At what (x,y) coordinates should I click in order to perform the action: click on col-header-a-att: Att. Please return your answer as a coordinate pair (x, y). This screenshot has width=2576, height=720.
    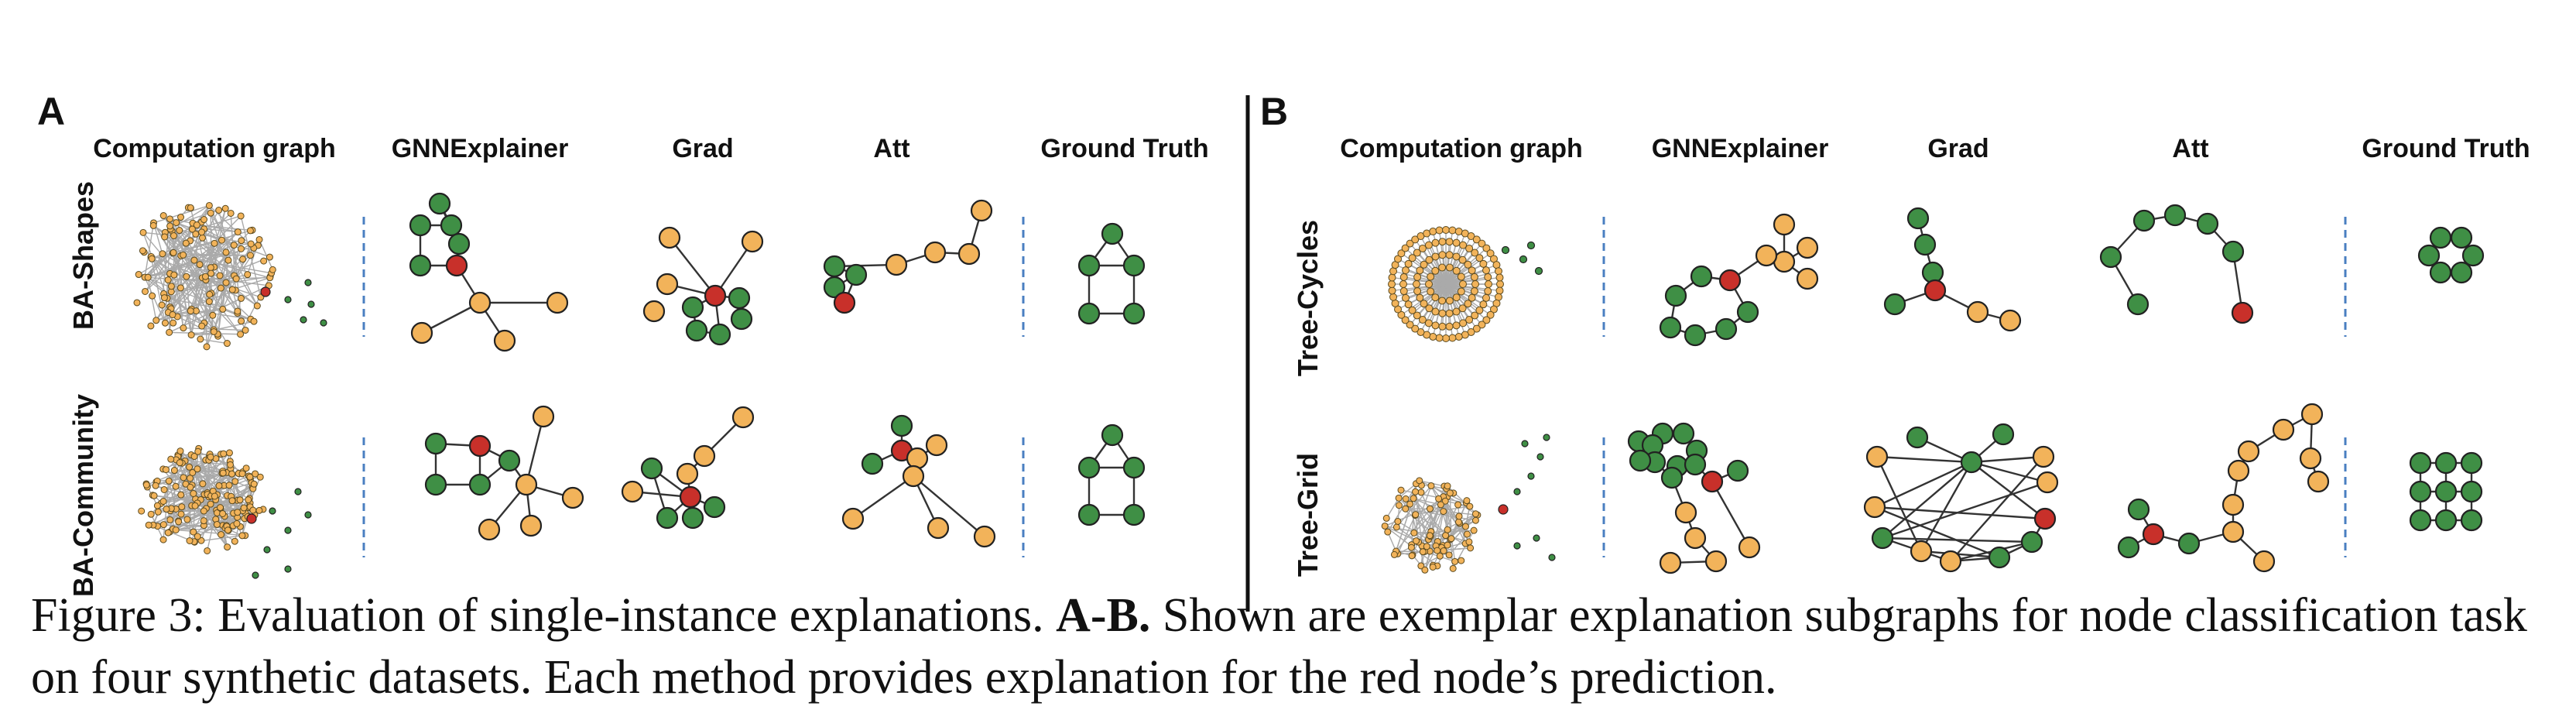
    Looking at the image, I should click on (891, 148).